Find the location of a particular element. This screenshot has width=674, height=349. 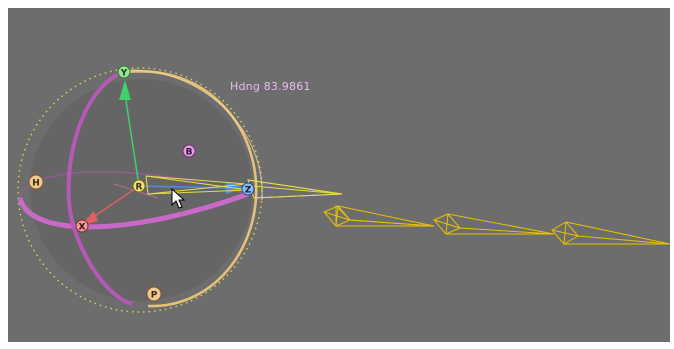

svg-text: Y is located at coordinates (124, 74).